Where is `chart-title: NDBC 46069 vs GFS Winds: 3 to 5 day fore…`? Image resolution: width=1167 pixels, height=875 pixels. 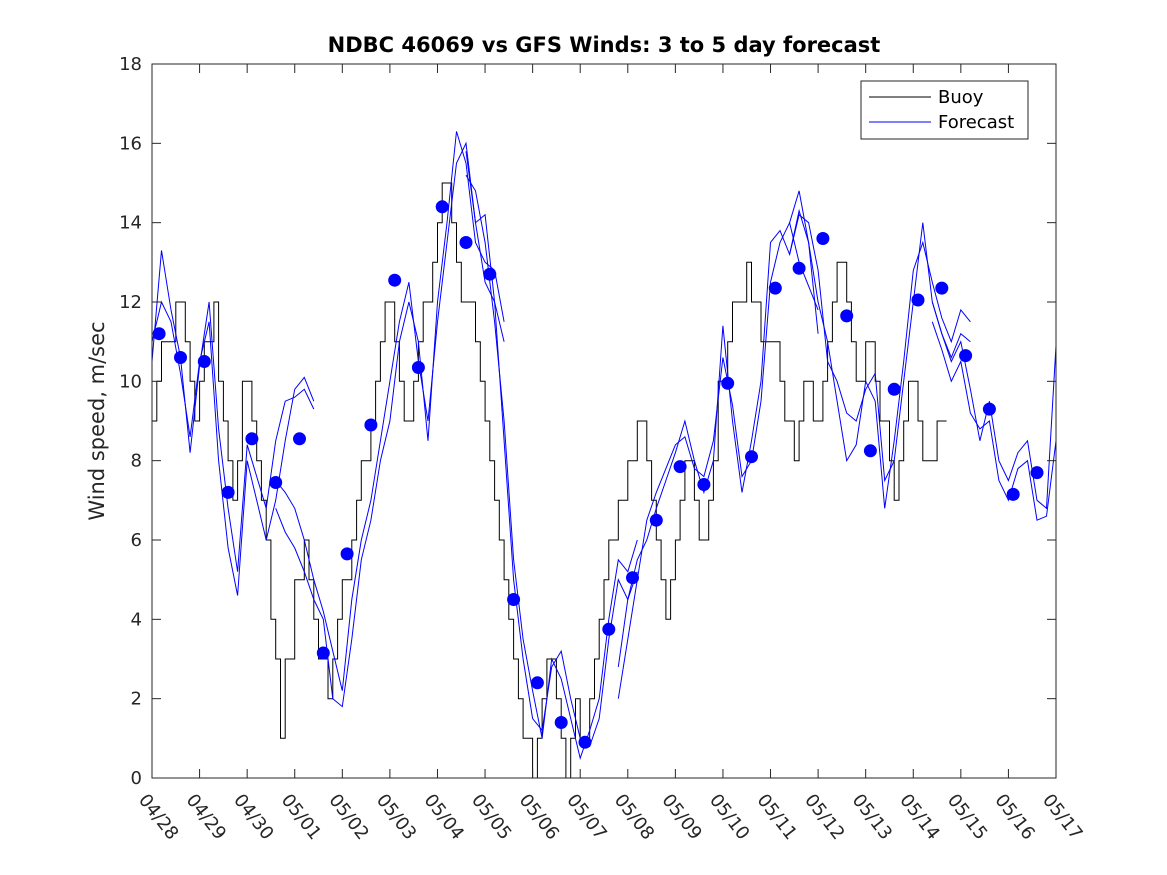
chart-title: NDBC 46069 vs GFS Winds: 3 to 5 day fore… is located at coordinates (604, 45).